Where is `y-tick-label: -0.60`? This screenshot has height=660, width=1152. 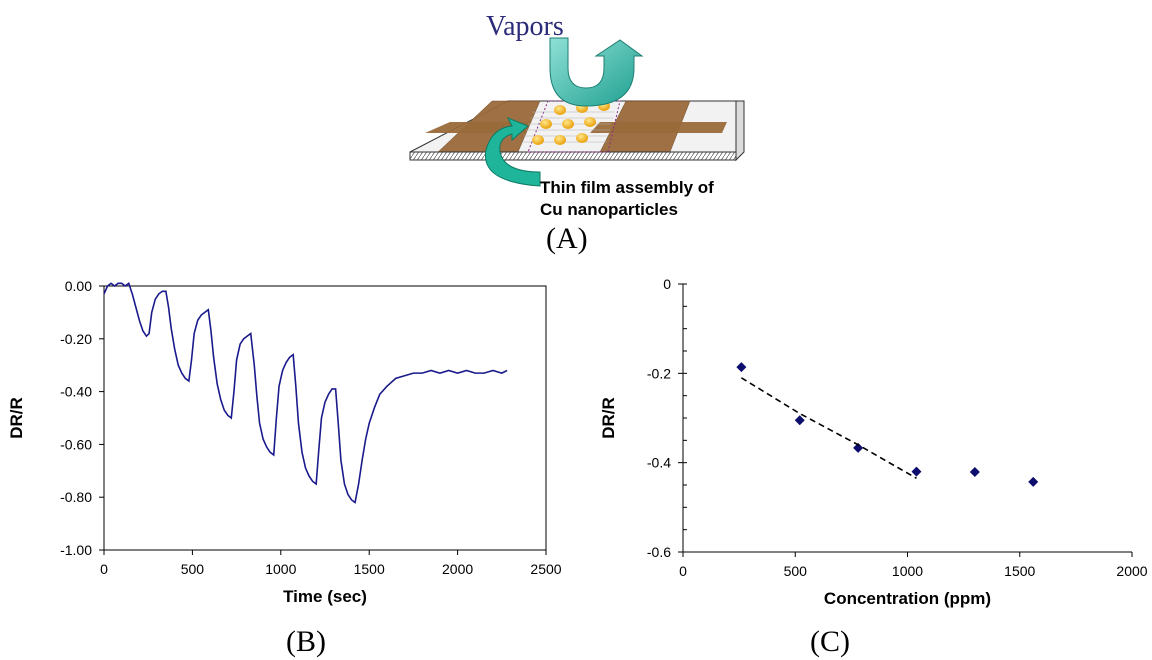 y-tick-label: -0.60 is located at coordinates (76, 444).